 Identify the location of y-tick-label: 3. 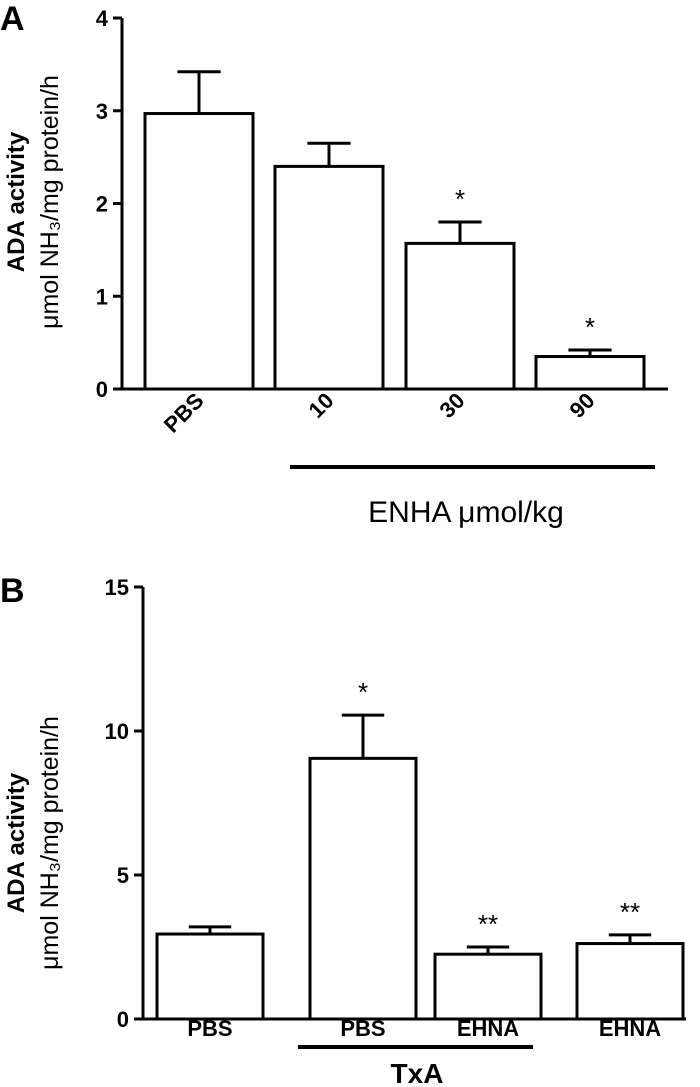
(102, 111).